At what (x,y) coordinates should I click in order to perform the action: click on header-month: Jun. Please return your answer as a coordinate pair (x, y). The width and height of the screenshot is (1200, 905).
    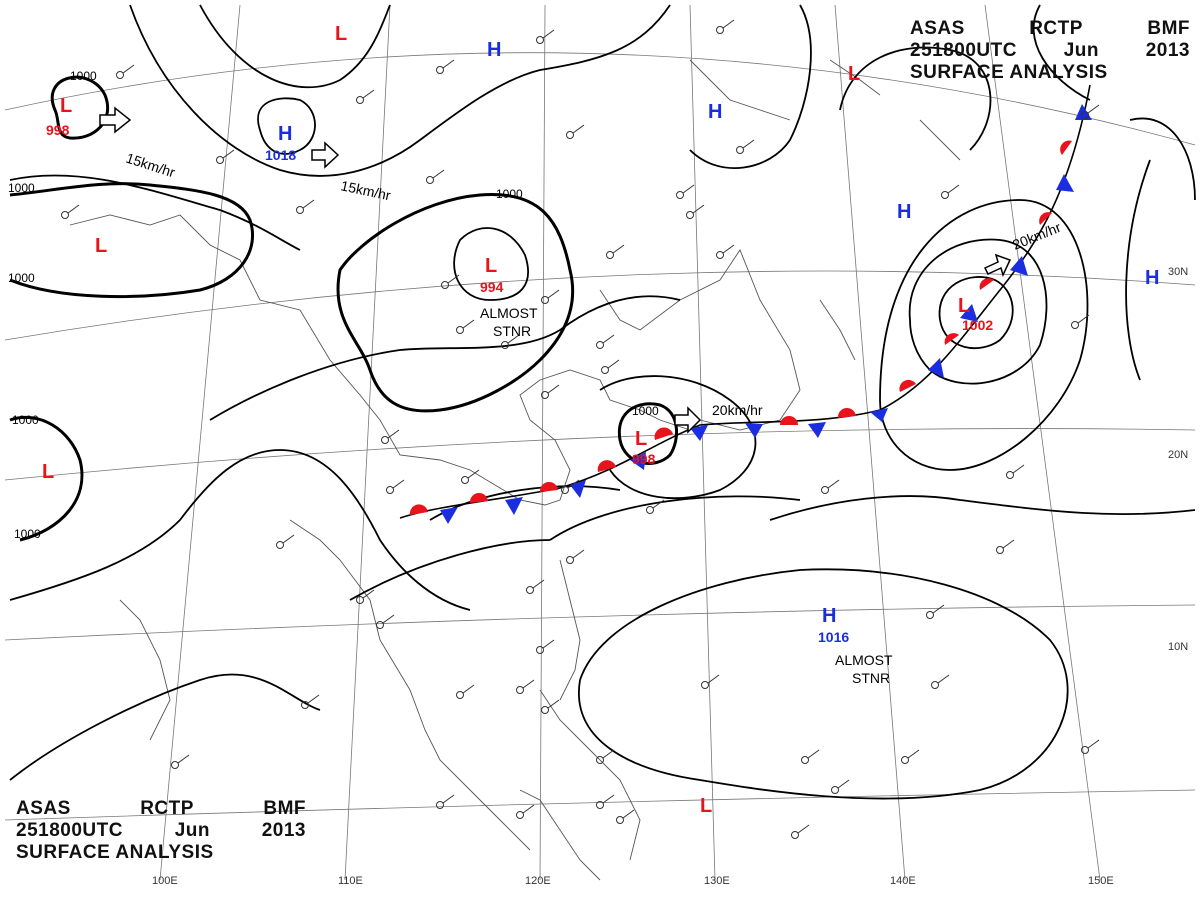
    Looking at the image, I should click on (1081, 50).